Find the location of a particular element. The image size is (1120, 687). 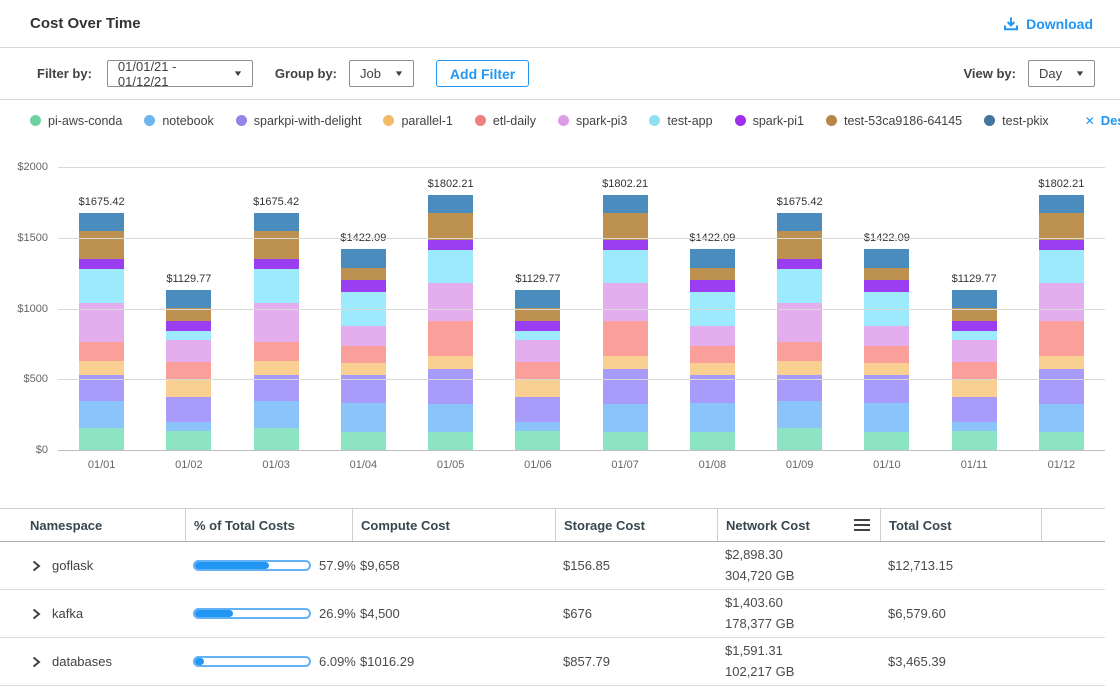

stacked-bar-01/01: $1675.42 is located at coordinates (102, 323).